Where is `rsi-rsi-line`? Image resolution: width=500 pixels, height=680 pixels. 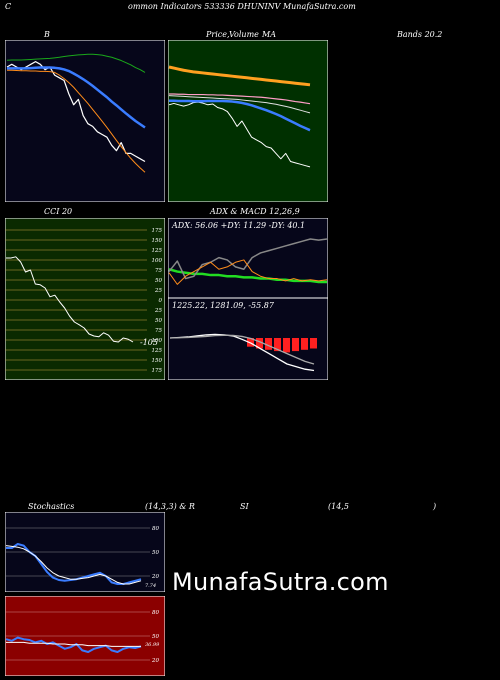
rsi-rsi-line is located at coordinates (73, 644).